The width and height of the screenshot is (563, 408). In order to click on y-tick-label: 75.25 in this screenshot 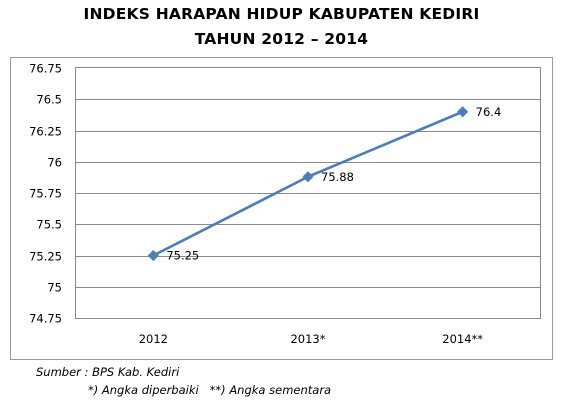, I will do `click(45, 257)`.